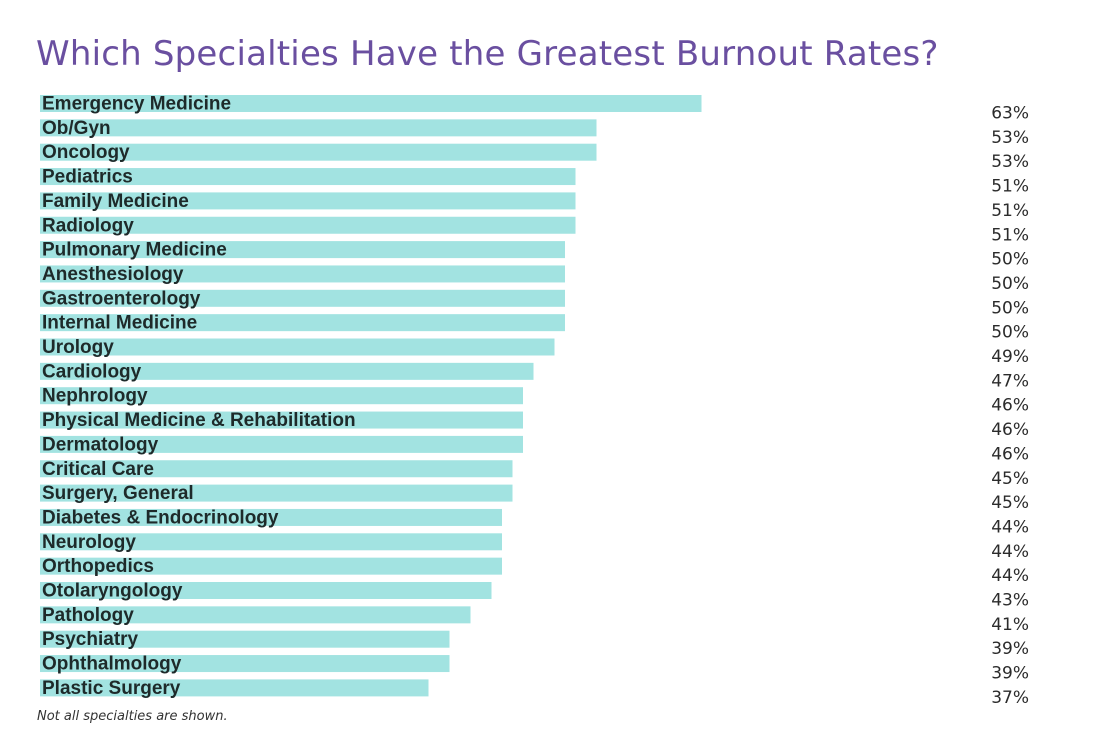  I want to click on value-label: 49%, so click(1010, 357).